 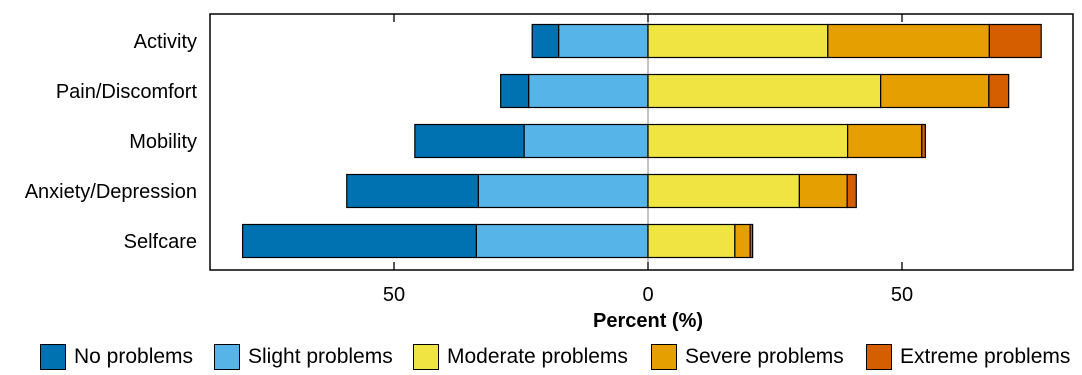 I want to click on legend-item: Extreme problems, so click(x=968, y=357).